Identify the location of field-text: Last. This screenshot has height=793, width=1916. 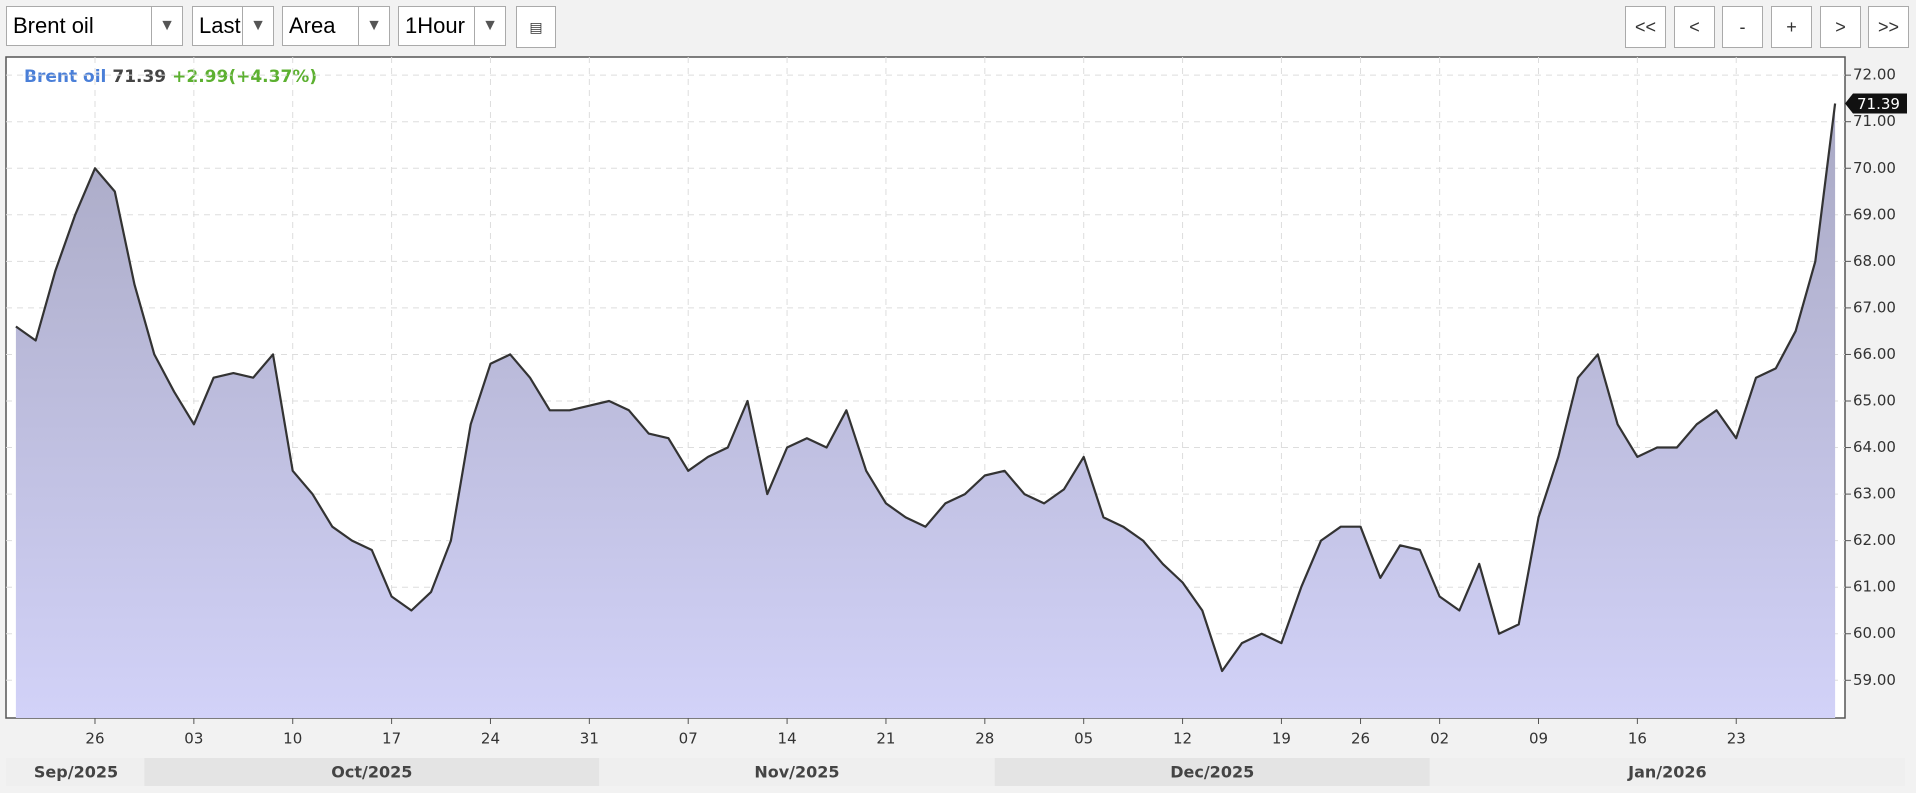
(220, 25).